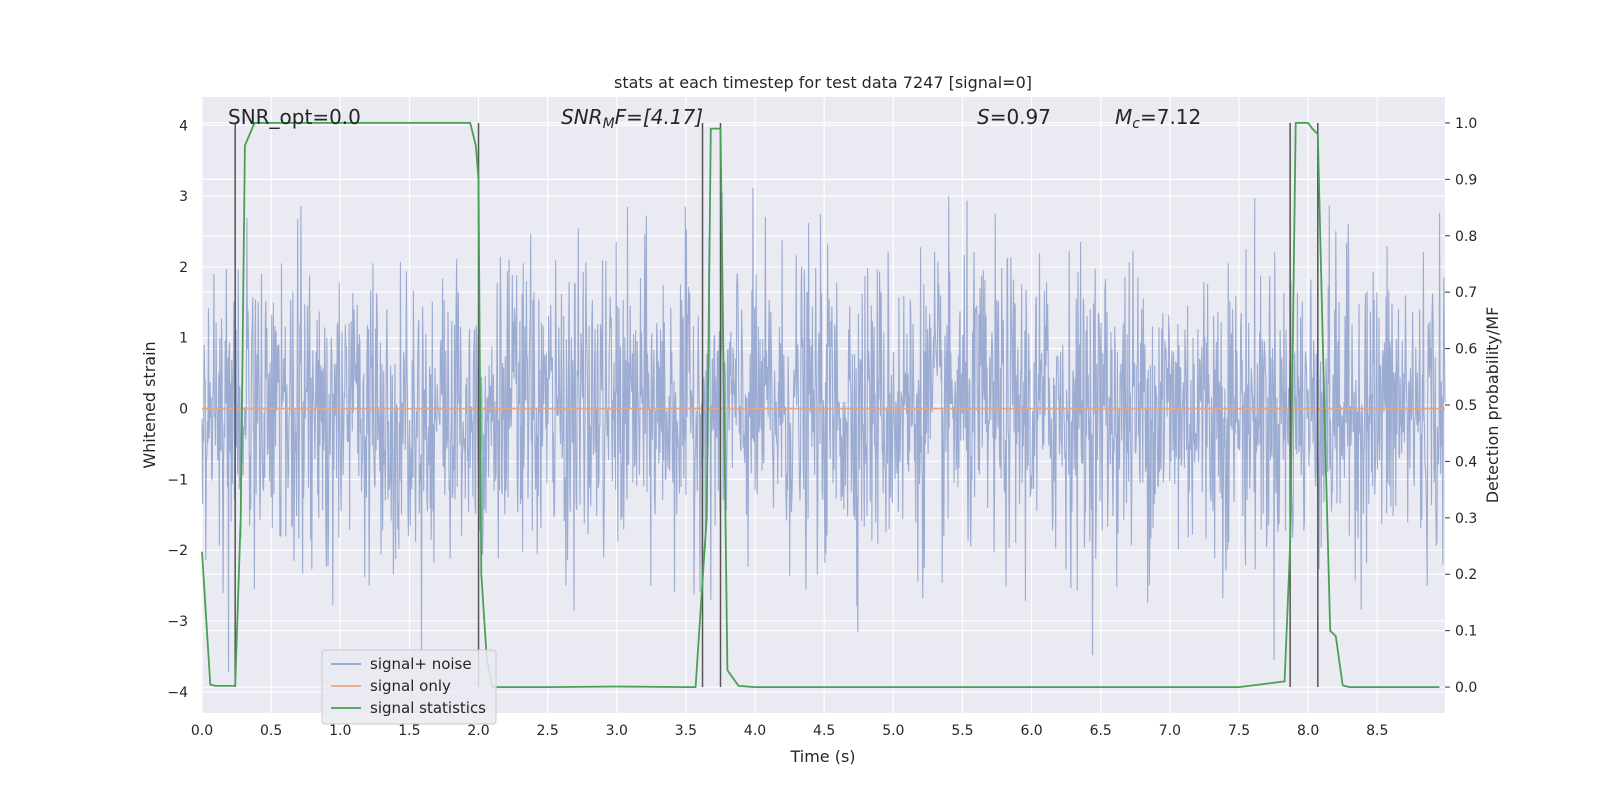  Describe the element at coordinates (824, 731) in the screenshot. I see `x-tick-label: 4.5` at that location.